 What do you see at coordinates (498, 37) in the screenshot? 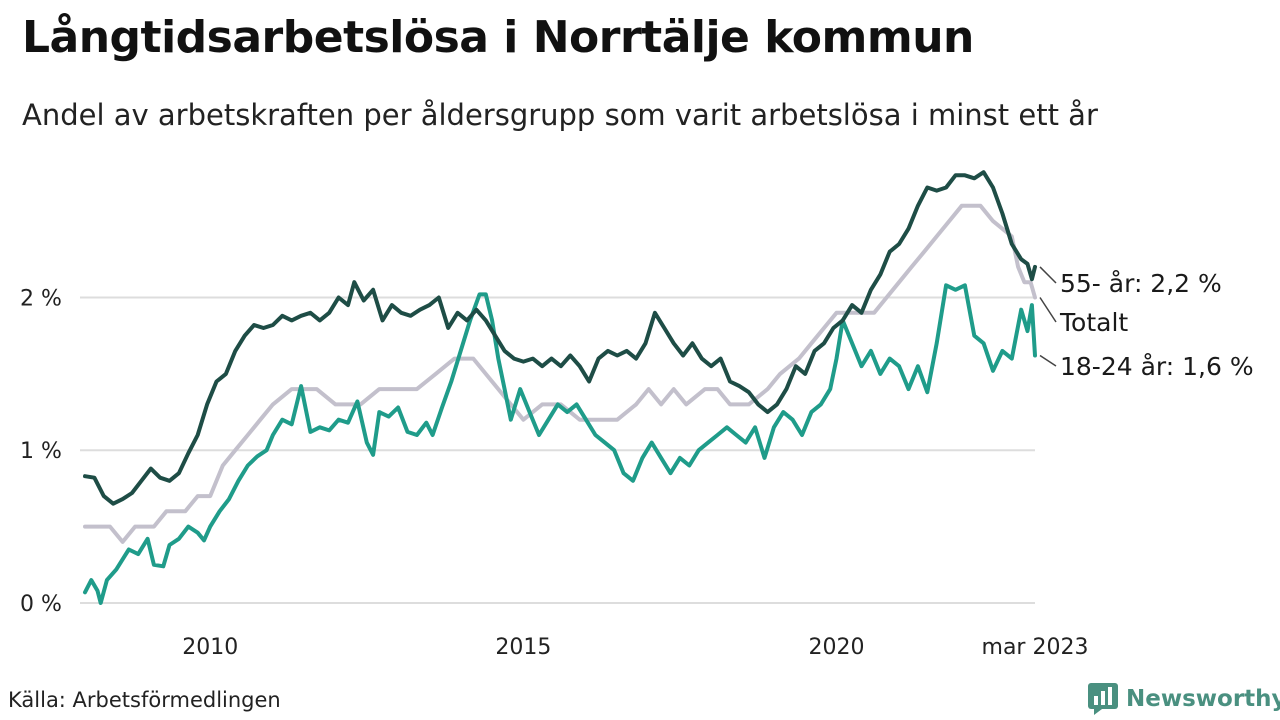
I see `chart-title: Långtidsarbetslösa i Norrtälje kommun` at bounding box center [498, 37].